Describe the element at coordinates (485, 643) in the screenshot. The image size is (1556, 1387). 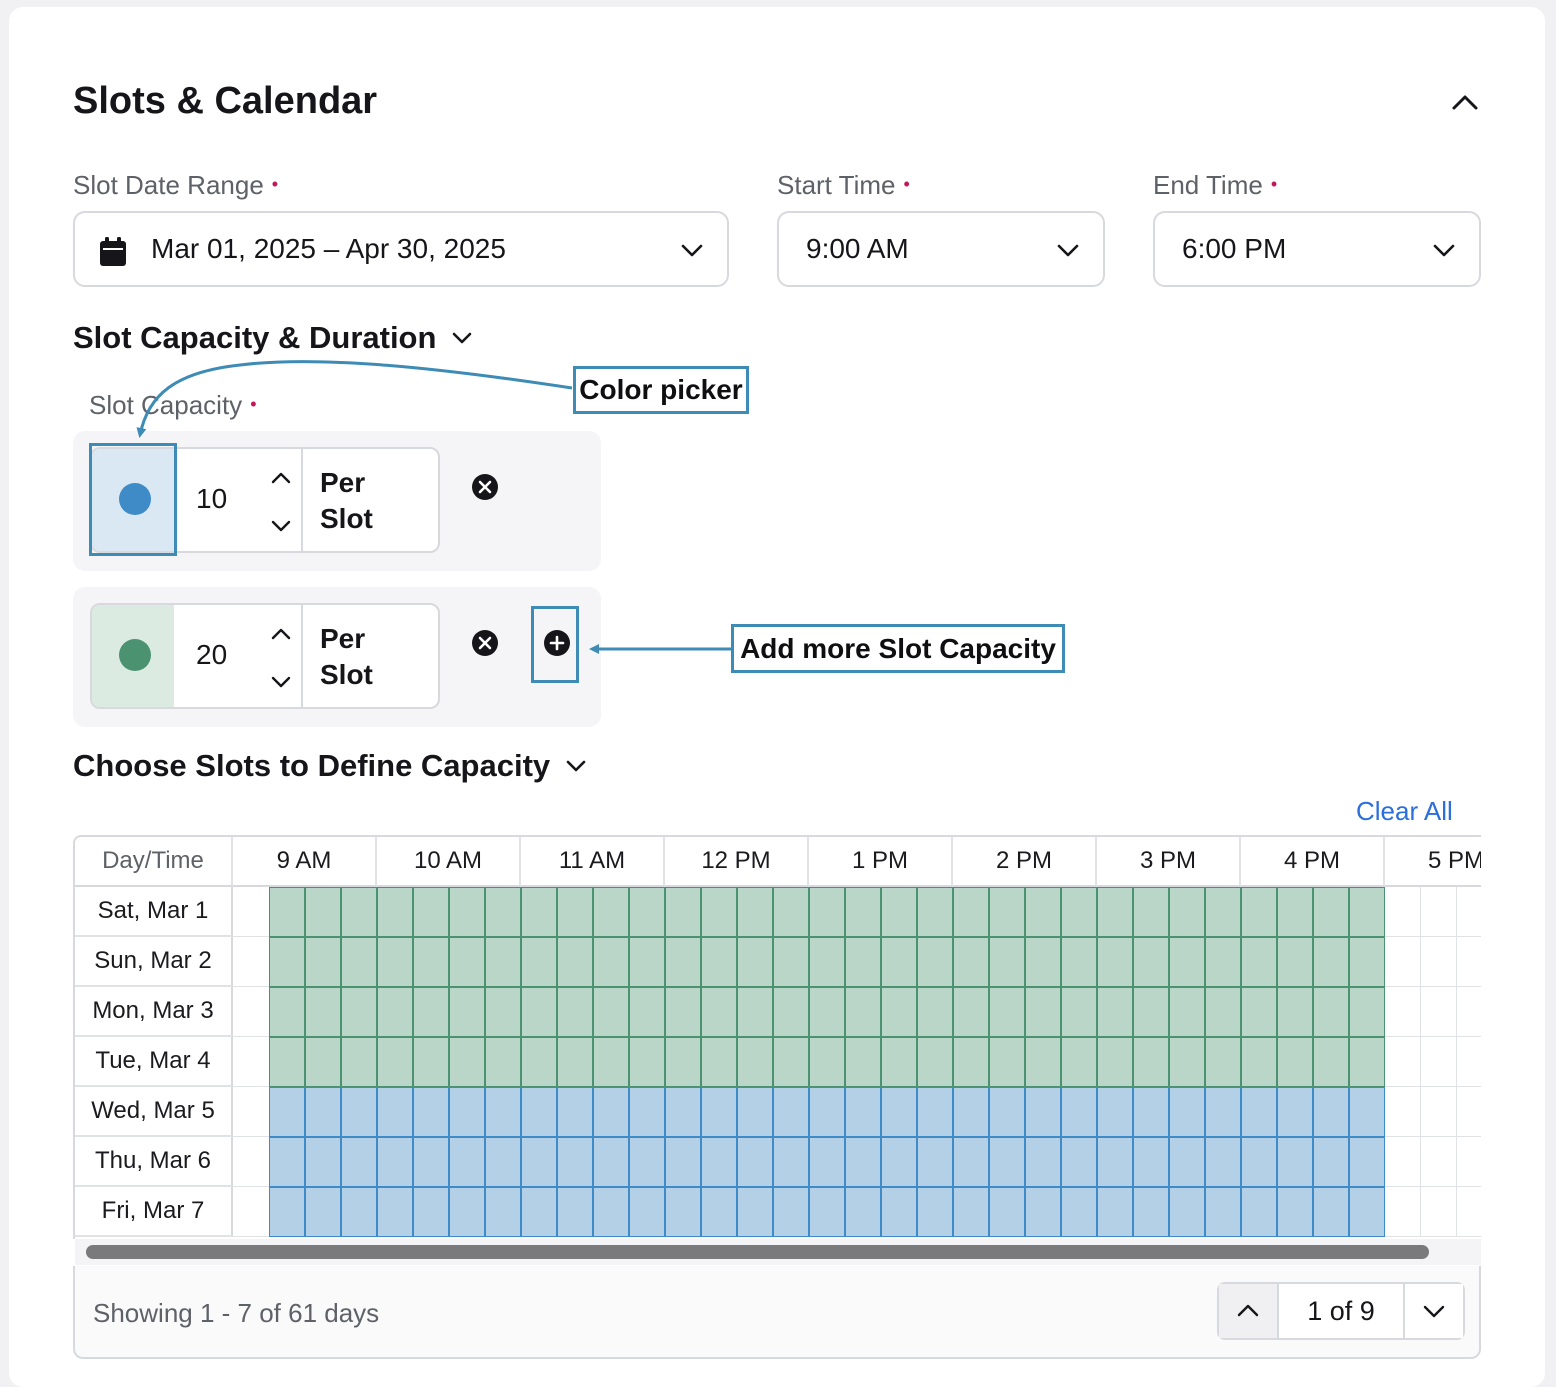
I see `remove-capacity-icon` at that location.